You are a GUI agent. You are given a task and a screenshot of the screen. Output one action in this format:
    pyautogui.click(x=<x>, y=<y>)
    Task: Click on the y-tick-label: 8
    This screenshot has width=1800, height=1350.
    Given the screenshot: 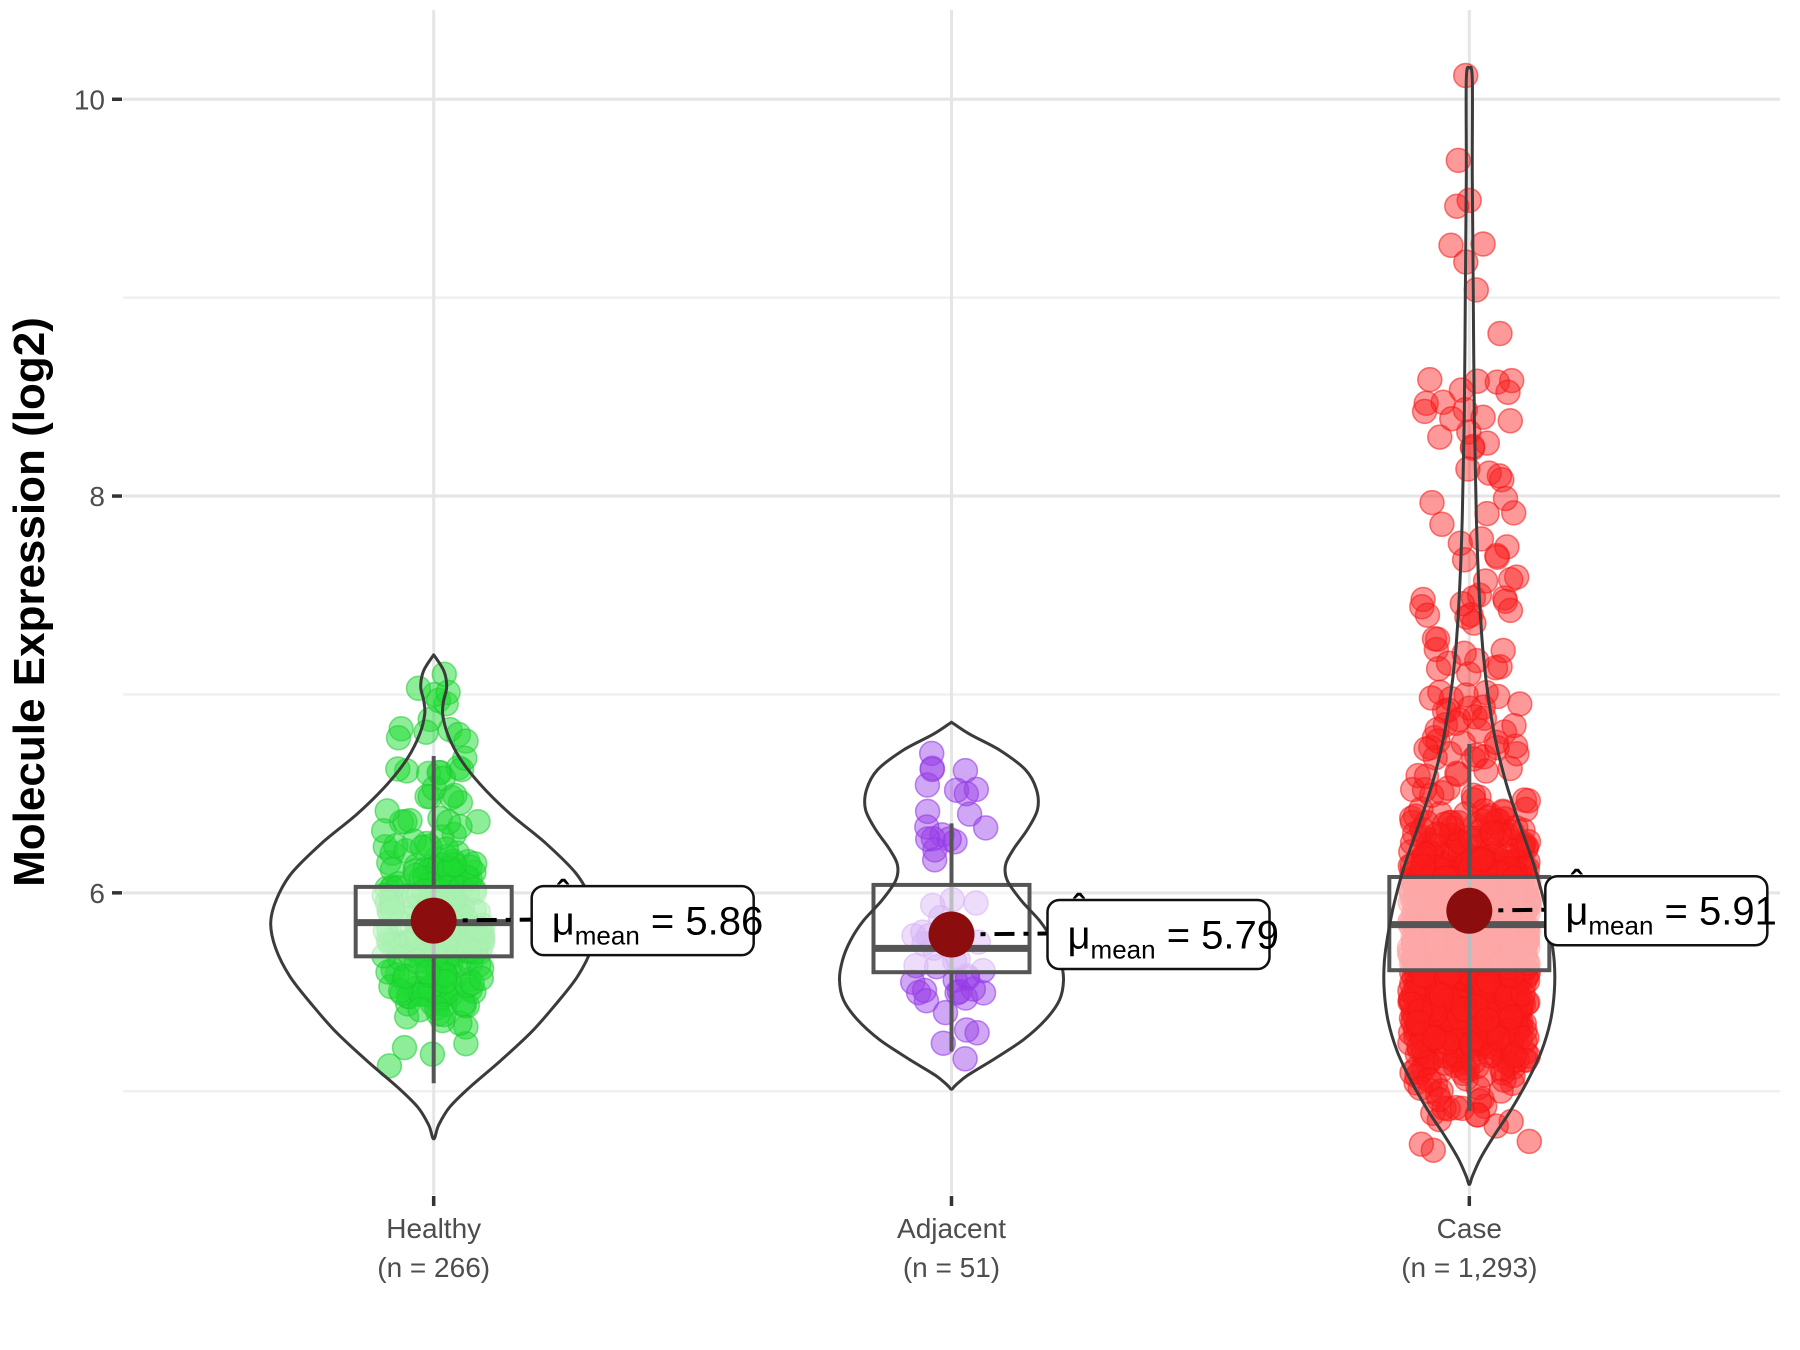 What is the action you would take?
    pyautogui.click(x=97, y=496)
    